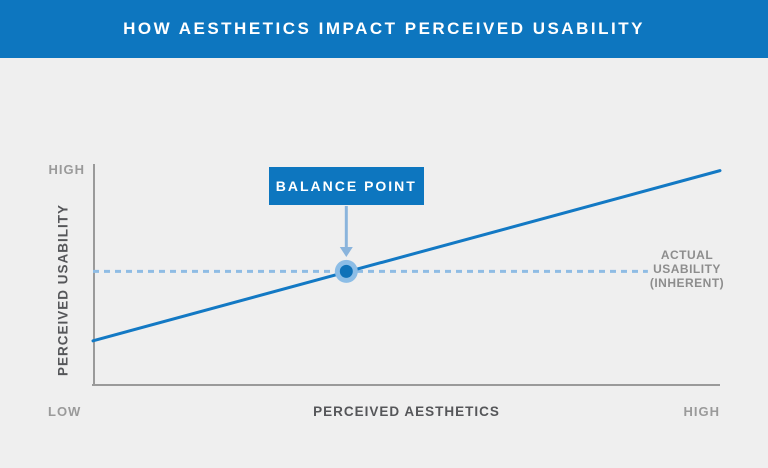 This screenshot has width=768, height=468. I want to click on x-tick-high: HIGH, so click(701, 411).